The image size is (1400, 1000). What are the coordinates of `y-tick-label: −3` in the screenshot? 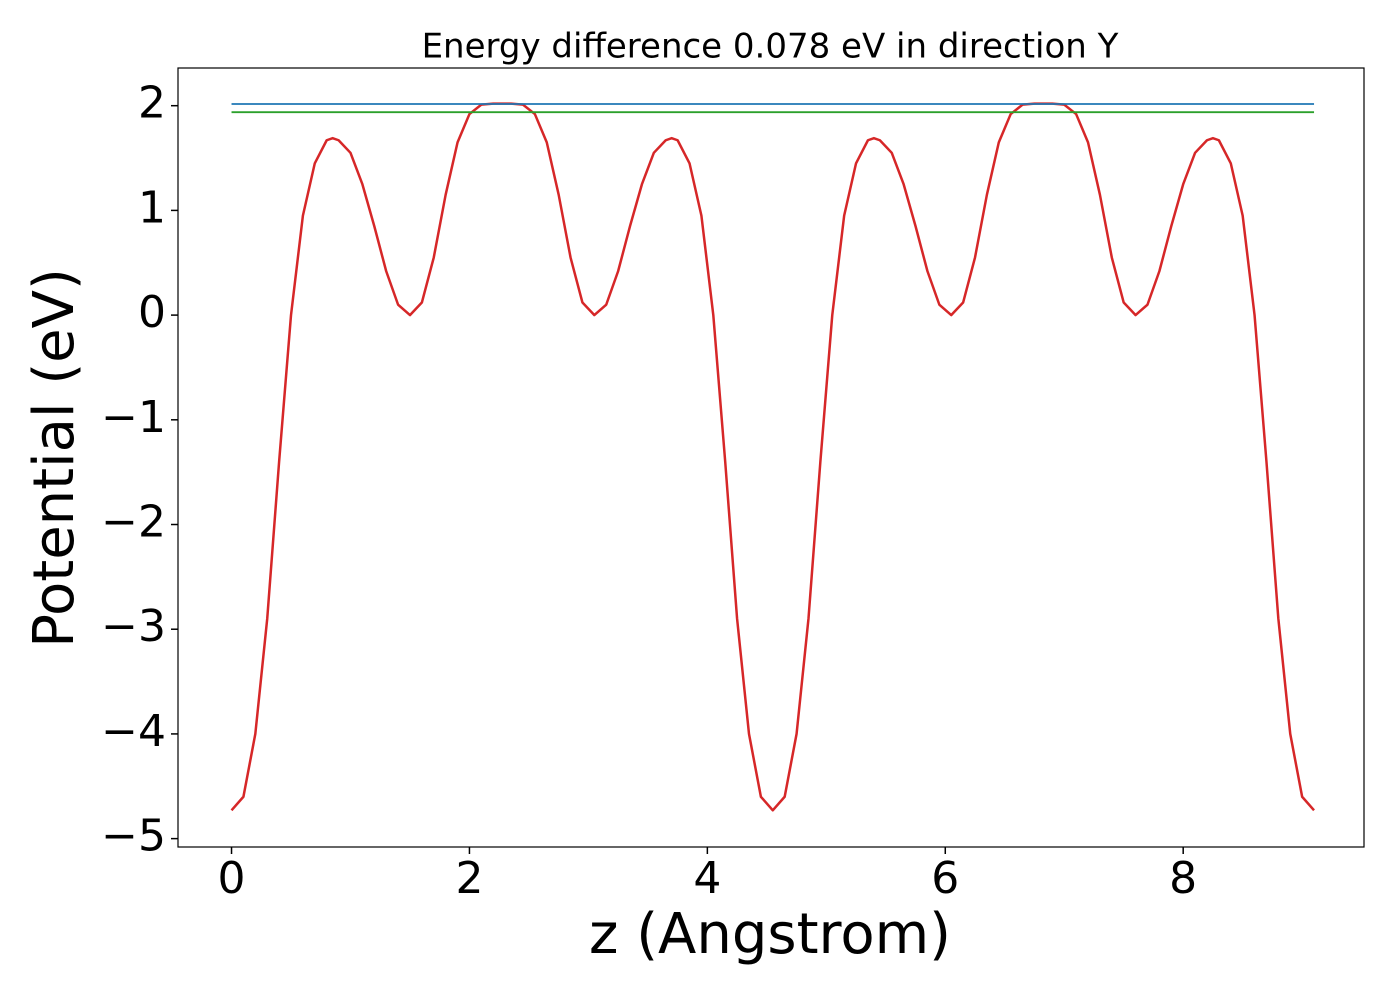 It's located at (133, 626).